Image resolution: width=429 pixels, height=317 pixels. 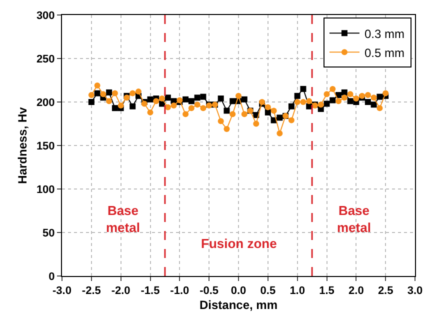 What do you see at coordinates (45, 190) in the screenshot?
I see `y-tick-label: 100` at bounding box center [45, 190].